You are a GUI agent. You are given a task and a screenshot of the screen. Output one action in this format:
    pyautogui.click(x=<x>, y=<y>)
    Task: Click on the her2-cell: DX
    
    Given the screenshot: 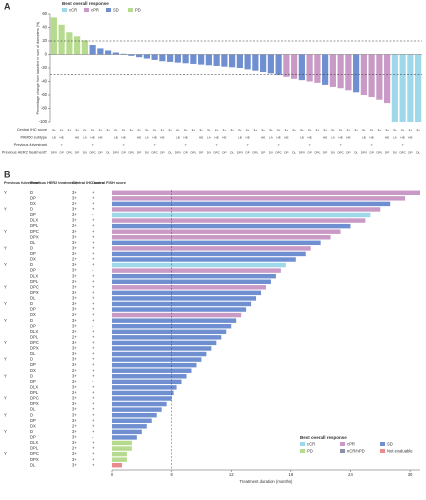 What is the action you would take?
    pyautogui.click(x=33, y=425)
    